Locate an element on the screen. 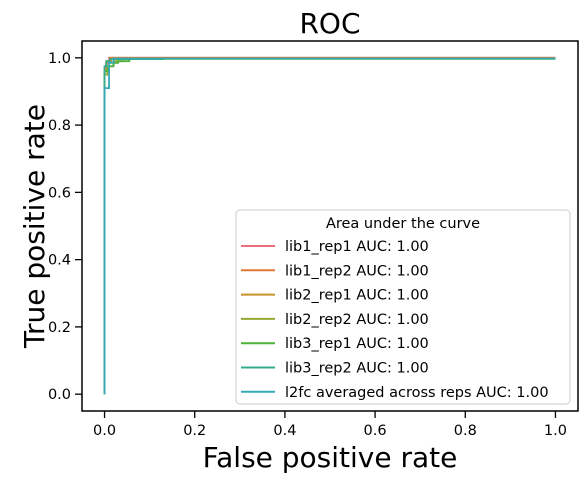 This screenshot has height=483, width=588. chart-title: ROC is located at coordinates (329, 23).